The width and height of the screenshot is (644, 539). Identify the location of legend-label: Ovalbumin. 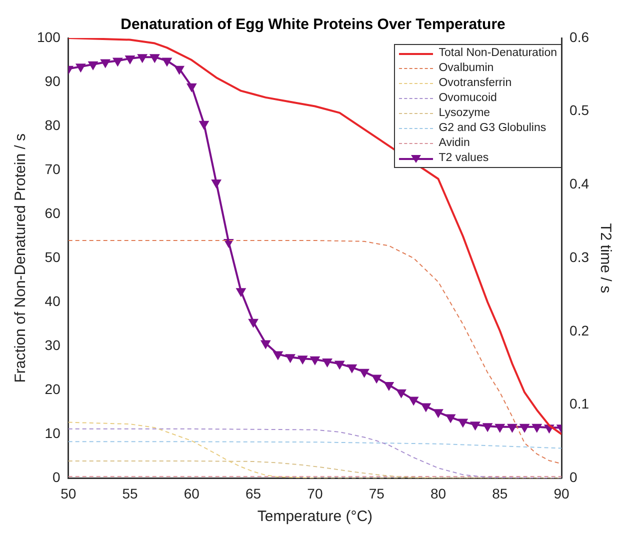
(466, 68).